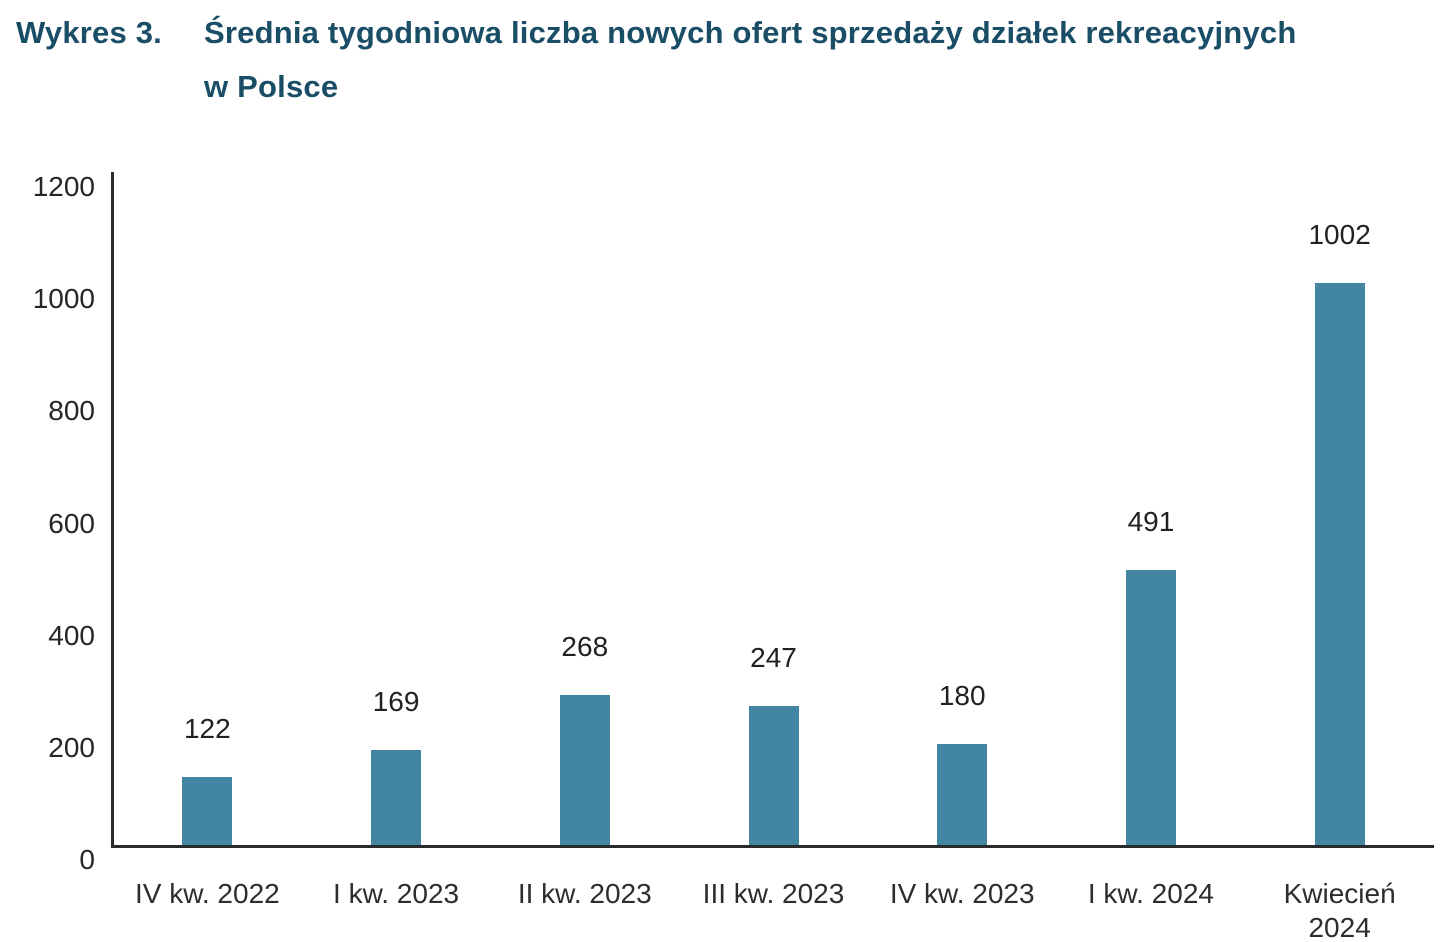 The height and width of the screenshot is (942, 1449). Describe the element at coordinates (962, 695) in the screenshot. I see `bar-value-label: 180` at that location.